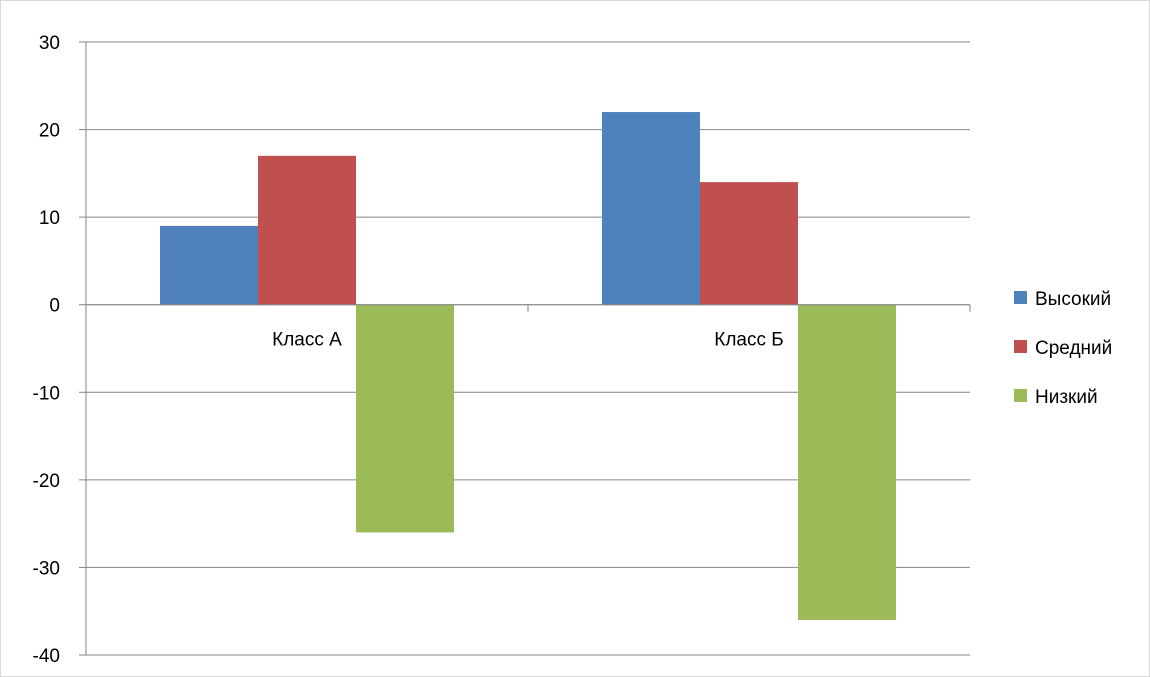 The height and width of the screenshot is (677, 1150). I want to click on legend-label: Высокий, so click(1073, 299).